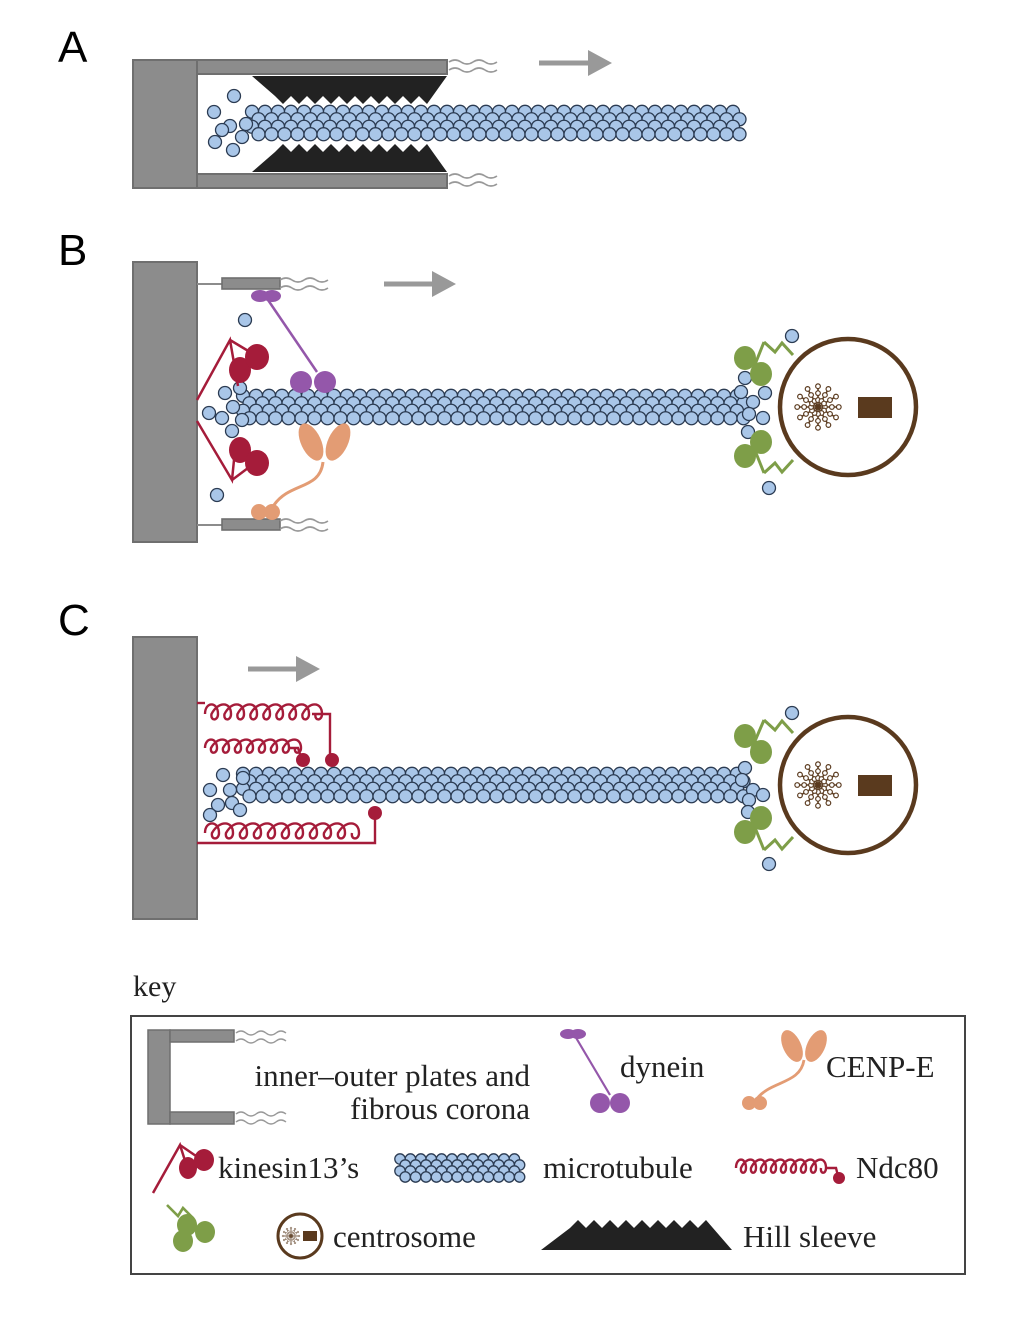 The width and height of the screenshot is (1017, 1321). Describe the element at coordinates (575, 63) in the screenshot. I see `arrow-a` at that location.